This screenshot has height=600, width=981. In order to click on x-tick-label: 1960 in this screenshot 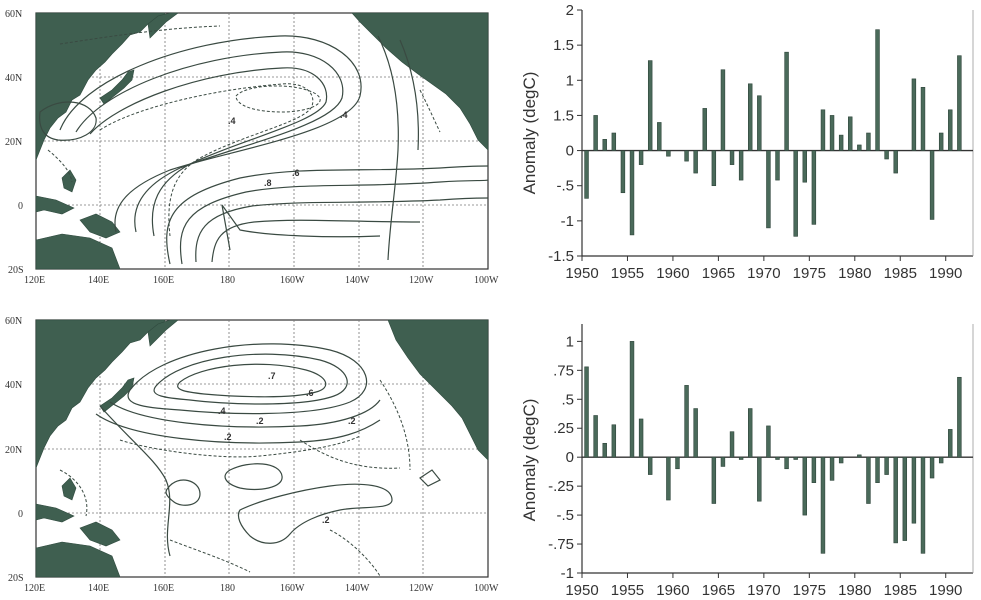, I will do `click(672, 273)`.